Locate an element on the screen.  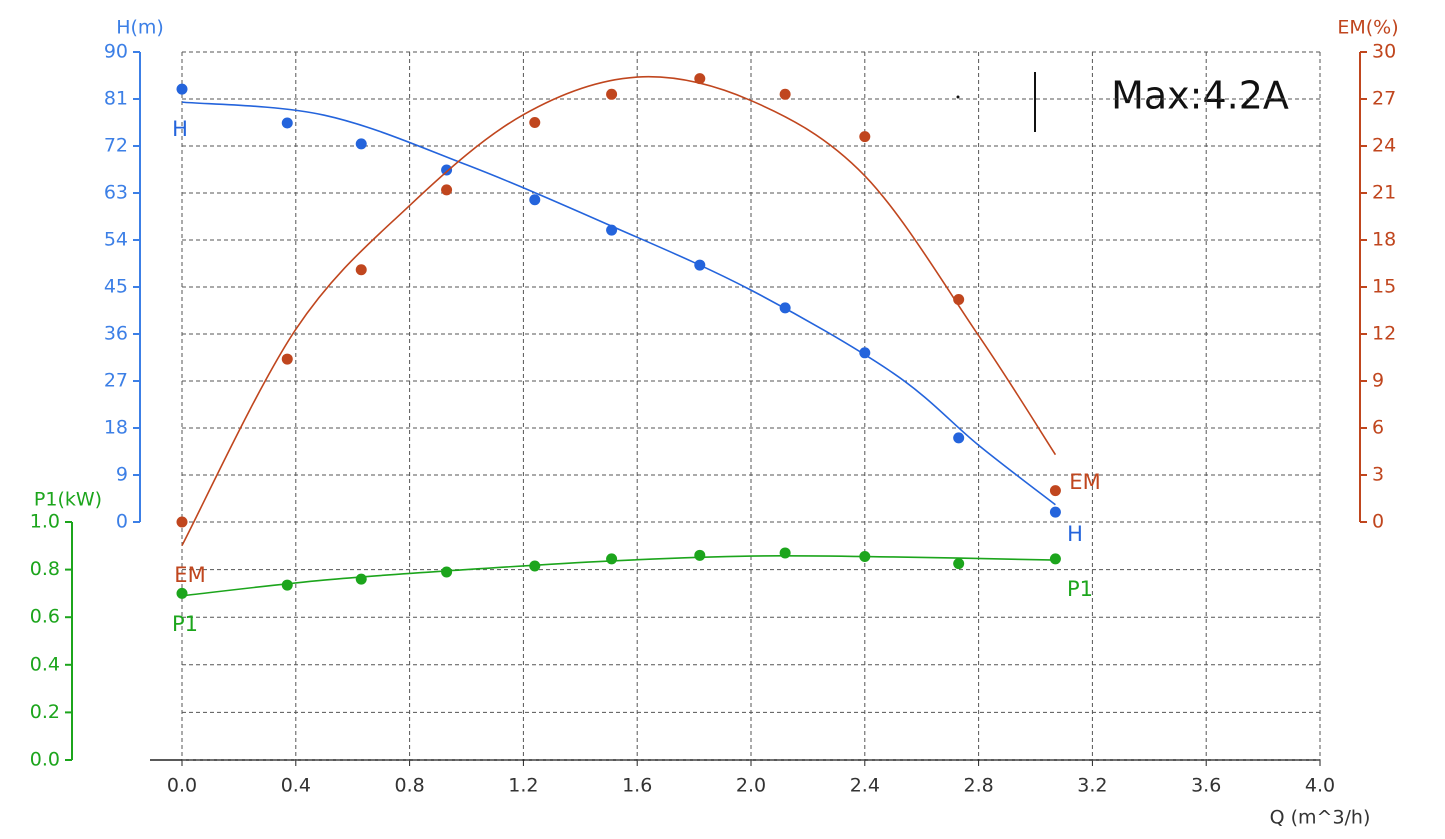
x-tick-label: 3.6 is located at coordinates (1206, 786).